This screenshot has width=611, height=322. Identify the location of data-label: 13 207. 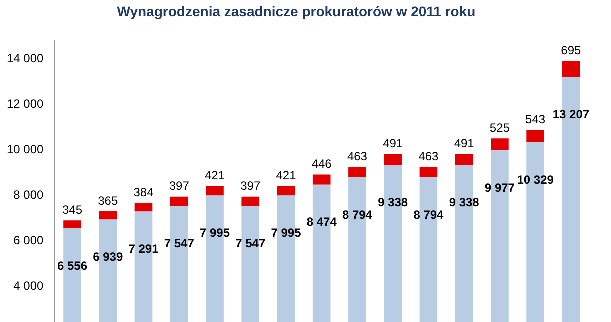
(571, 114).